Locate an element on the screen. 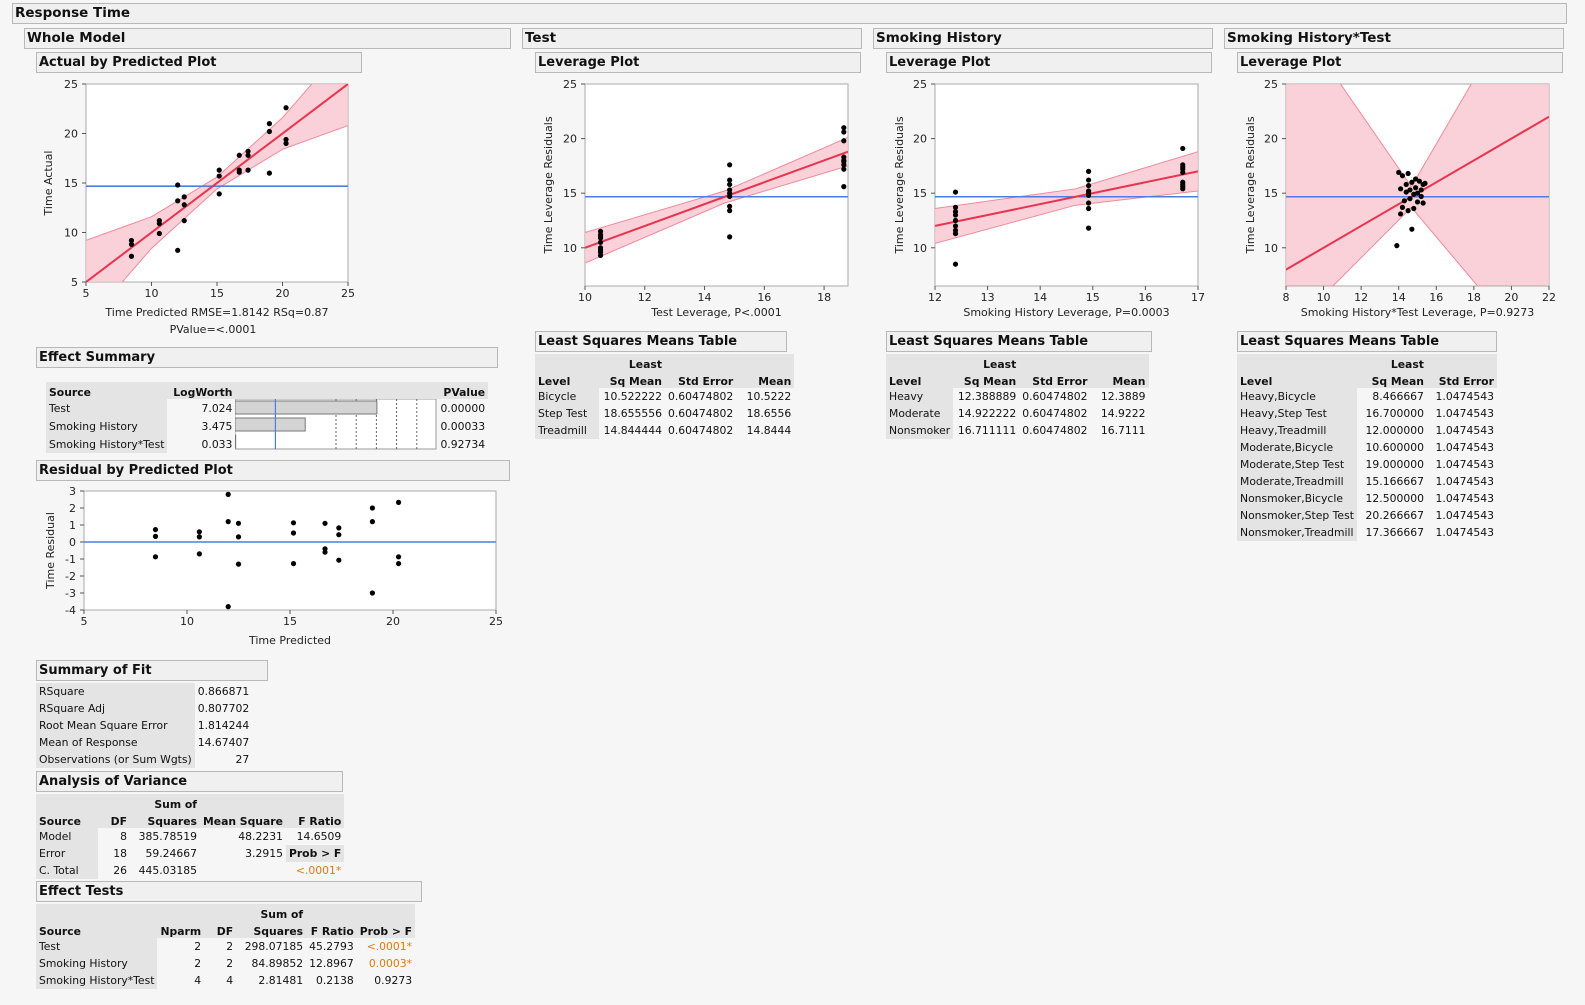  lsm-row: Nonsmoker,Treadmill 17.366667 1.0474543 is located at coordinates (1367, 532).